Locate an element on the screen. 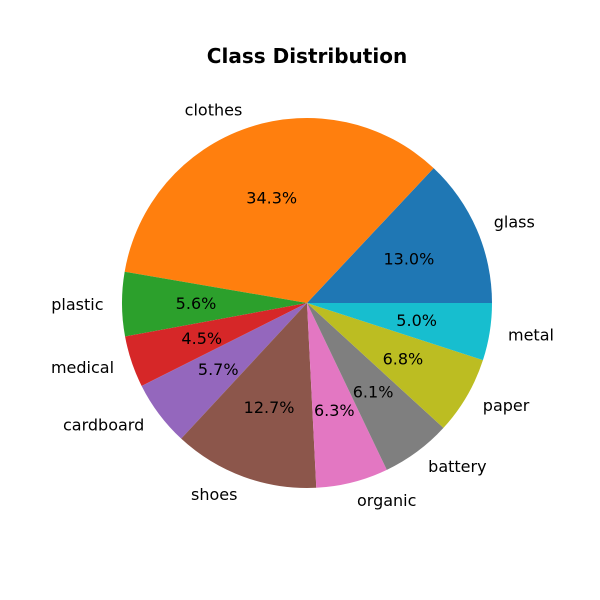  pie-slice-plastic is located at coordinates (214, 304).